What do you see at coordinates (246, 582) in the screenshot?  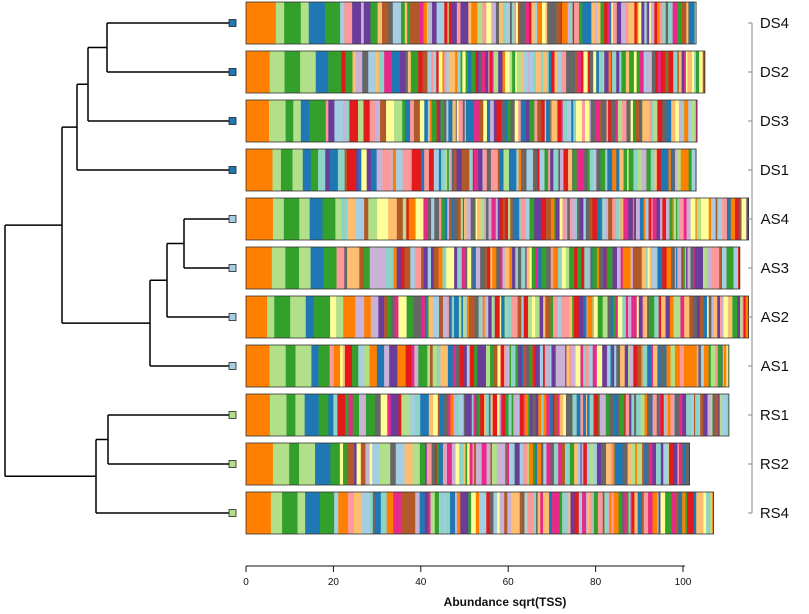 I see `x-tick-label: 0` at bounding box center [246, 582].